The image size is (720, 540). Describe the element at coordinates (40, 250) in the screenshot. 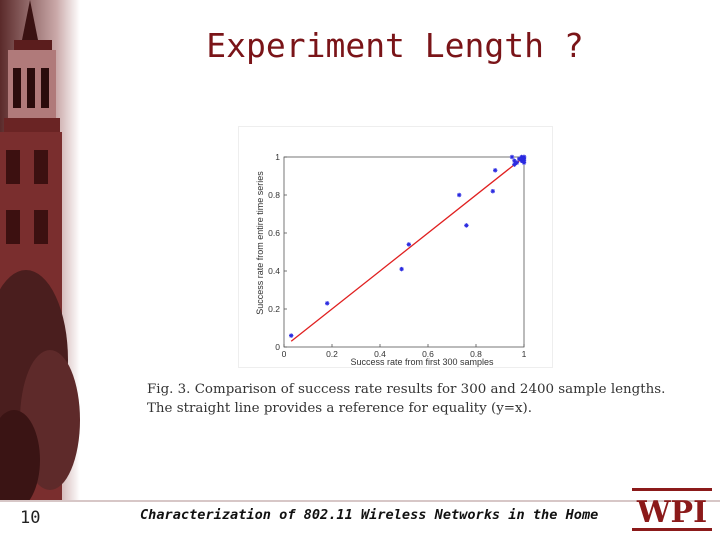

I see `clock-tower-photo` at that location.